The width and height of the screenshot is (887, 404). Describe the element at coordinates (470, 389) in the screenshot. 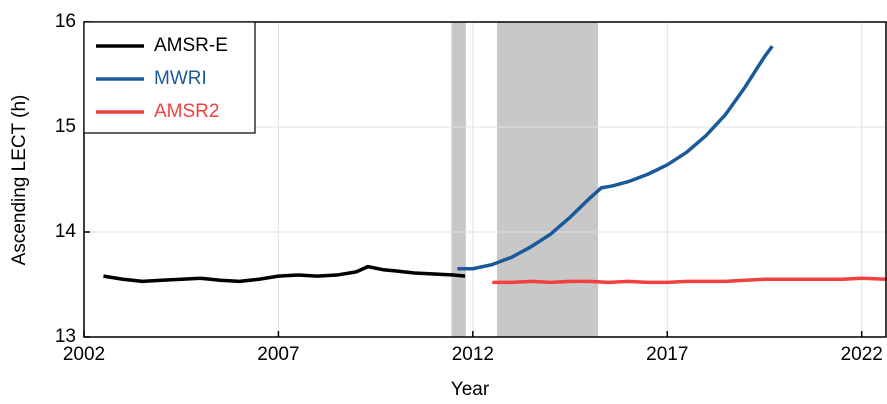

I see `x-axis-label: Year` at that location.